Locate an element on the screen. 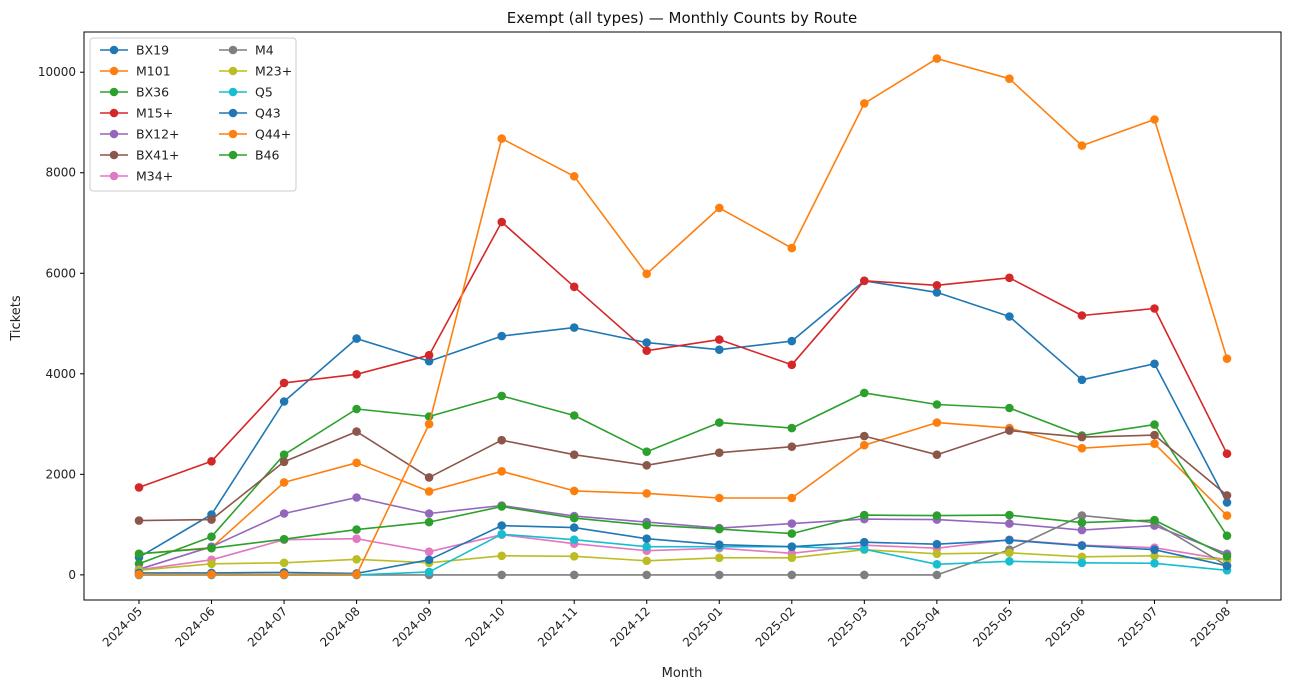 The width and height of the screenshot is (1289, 690). legend-label: Q43 is located at coordinates (268, 113).